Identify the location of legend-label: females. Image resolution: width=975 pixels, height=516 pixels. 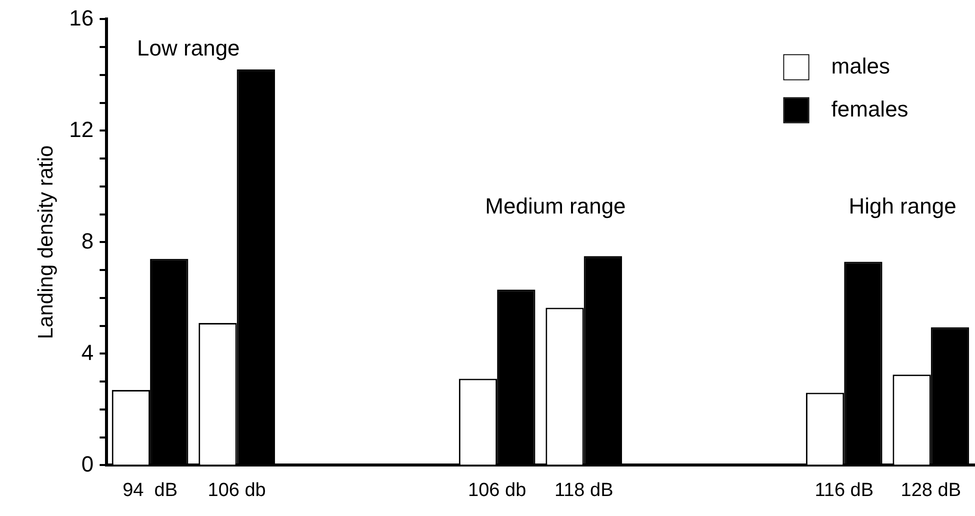
(869, 109).